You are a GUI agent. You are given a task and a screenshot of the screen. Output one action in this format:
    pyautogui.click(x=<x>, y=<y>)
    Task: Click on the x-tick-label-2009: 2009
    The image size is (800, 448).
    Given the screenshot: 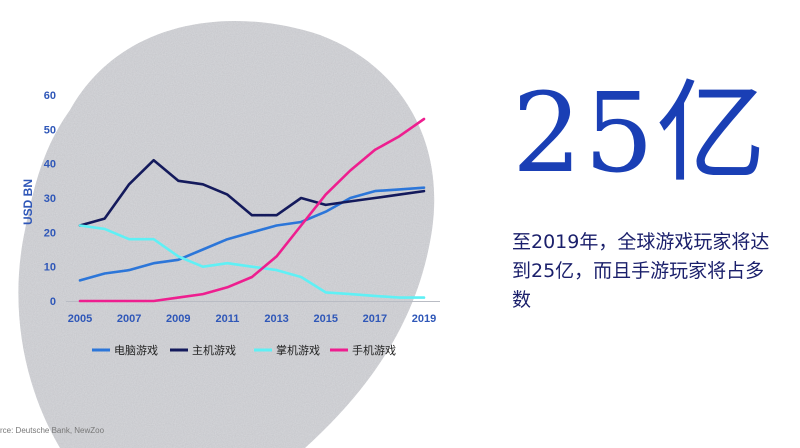 What is the action you would take?
    pyautogui.click(x=178, y=319)
    